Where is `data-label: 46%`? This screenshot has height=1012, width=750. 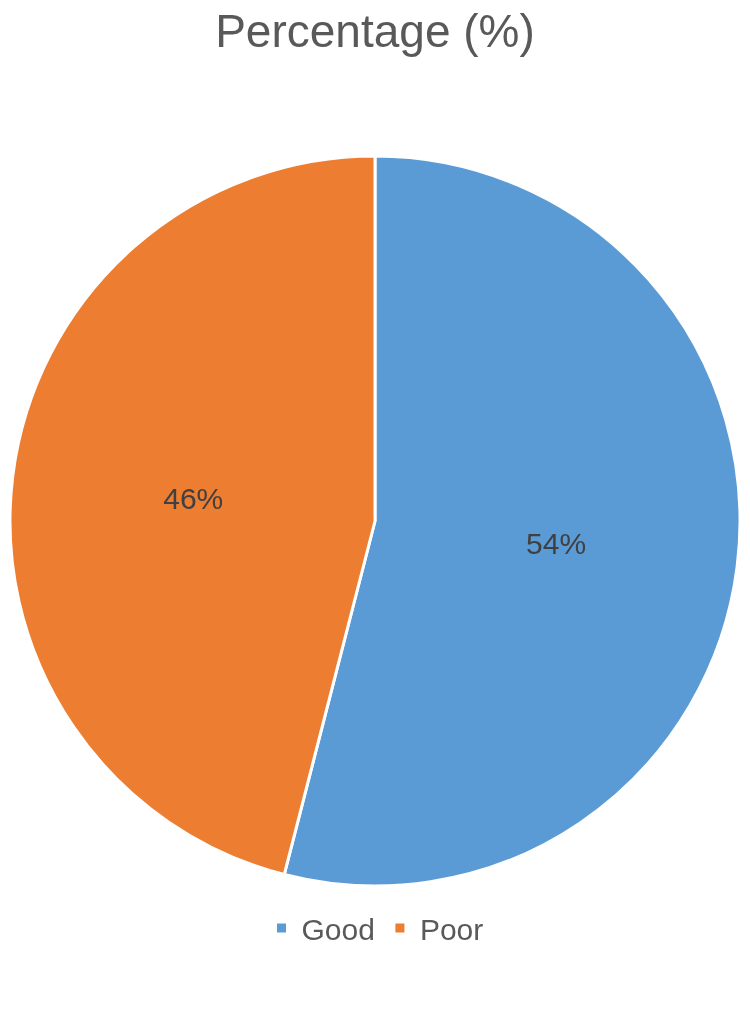
data-label: 46% is located at coordinates (193, 498).